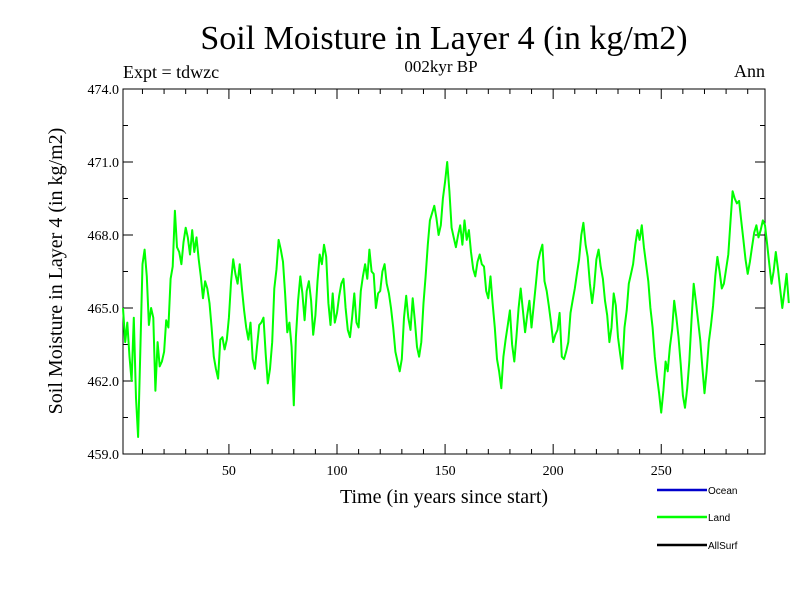  What do you see at coordinates (553, 471) in the screenshot?
I see `x-tick-label: 200` at bounding box center [553, 471].